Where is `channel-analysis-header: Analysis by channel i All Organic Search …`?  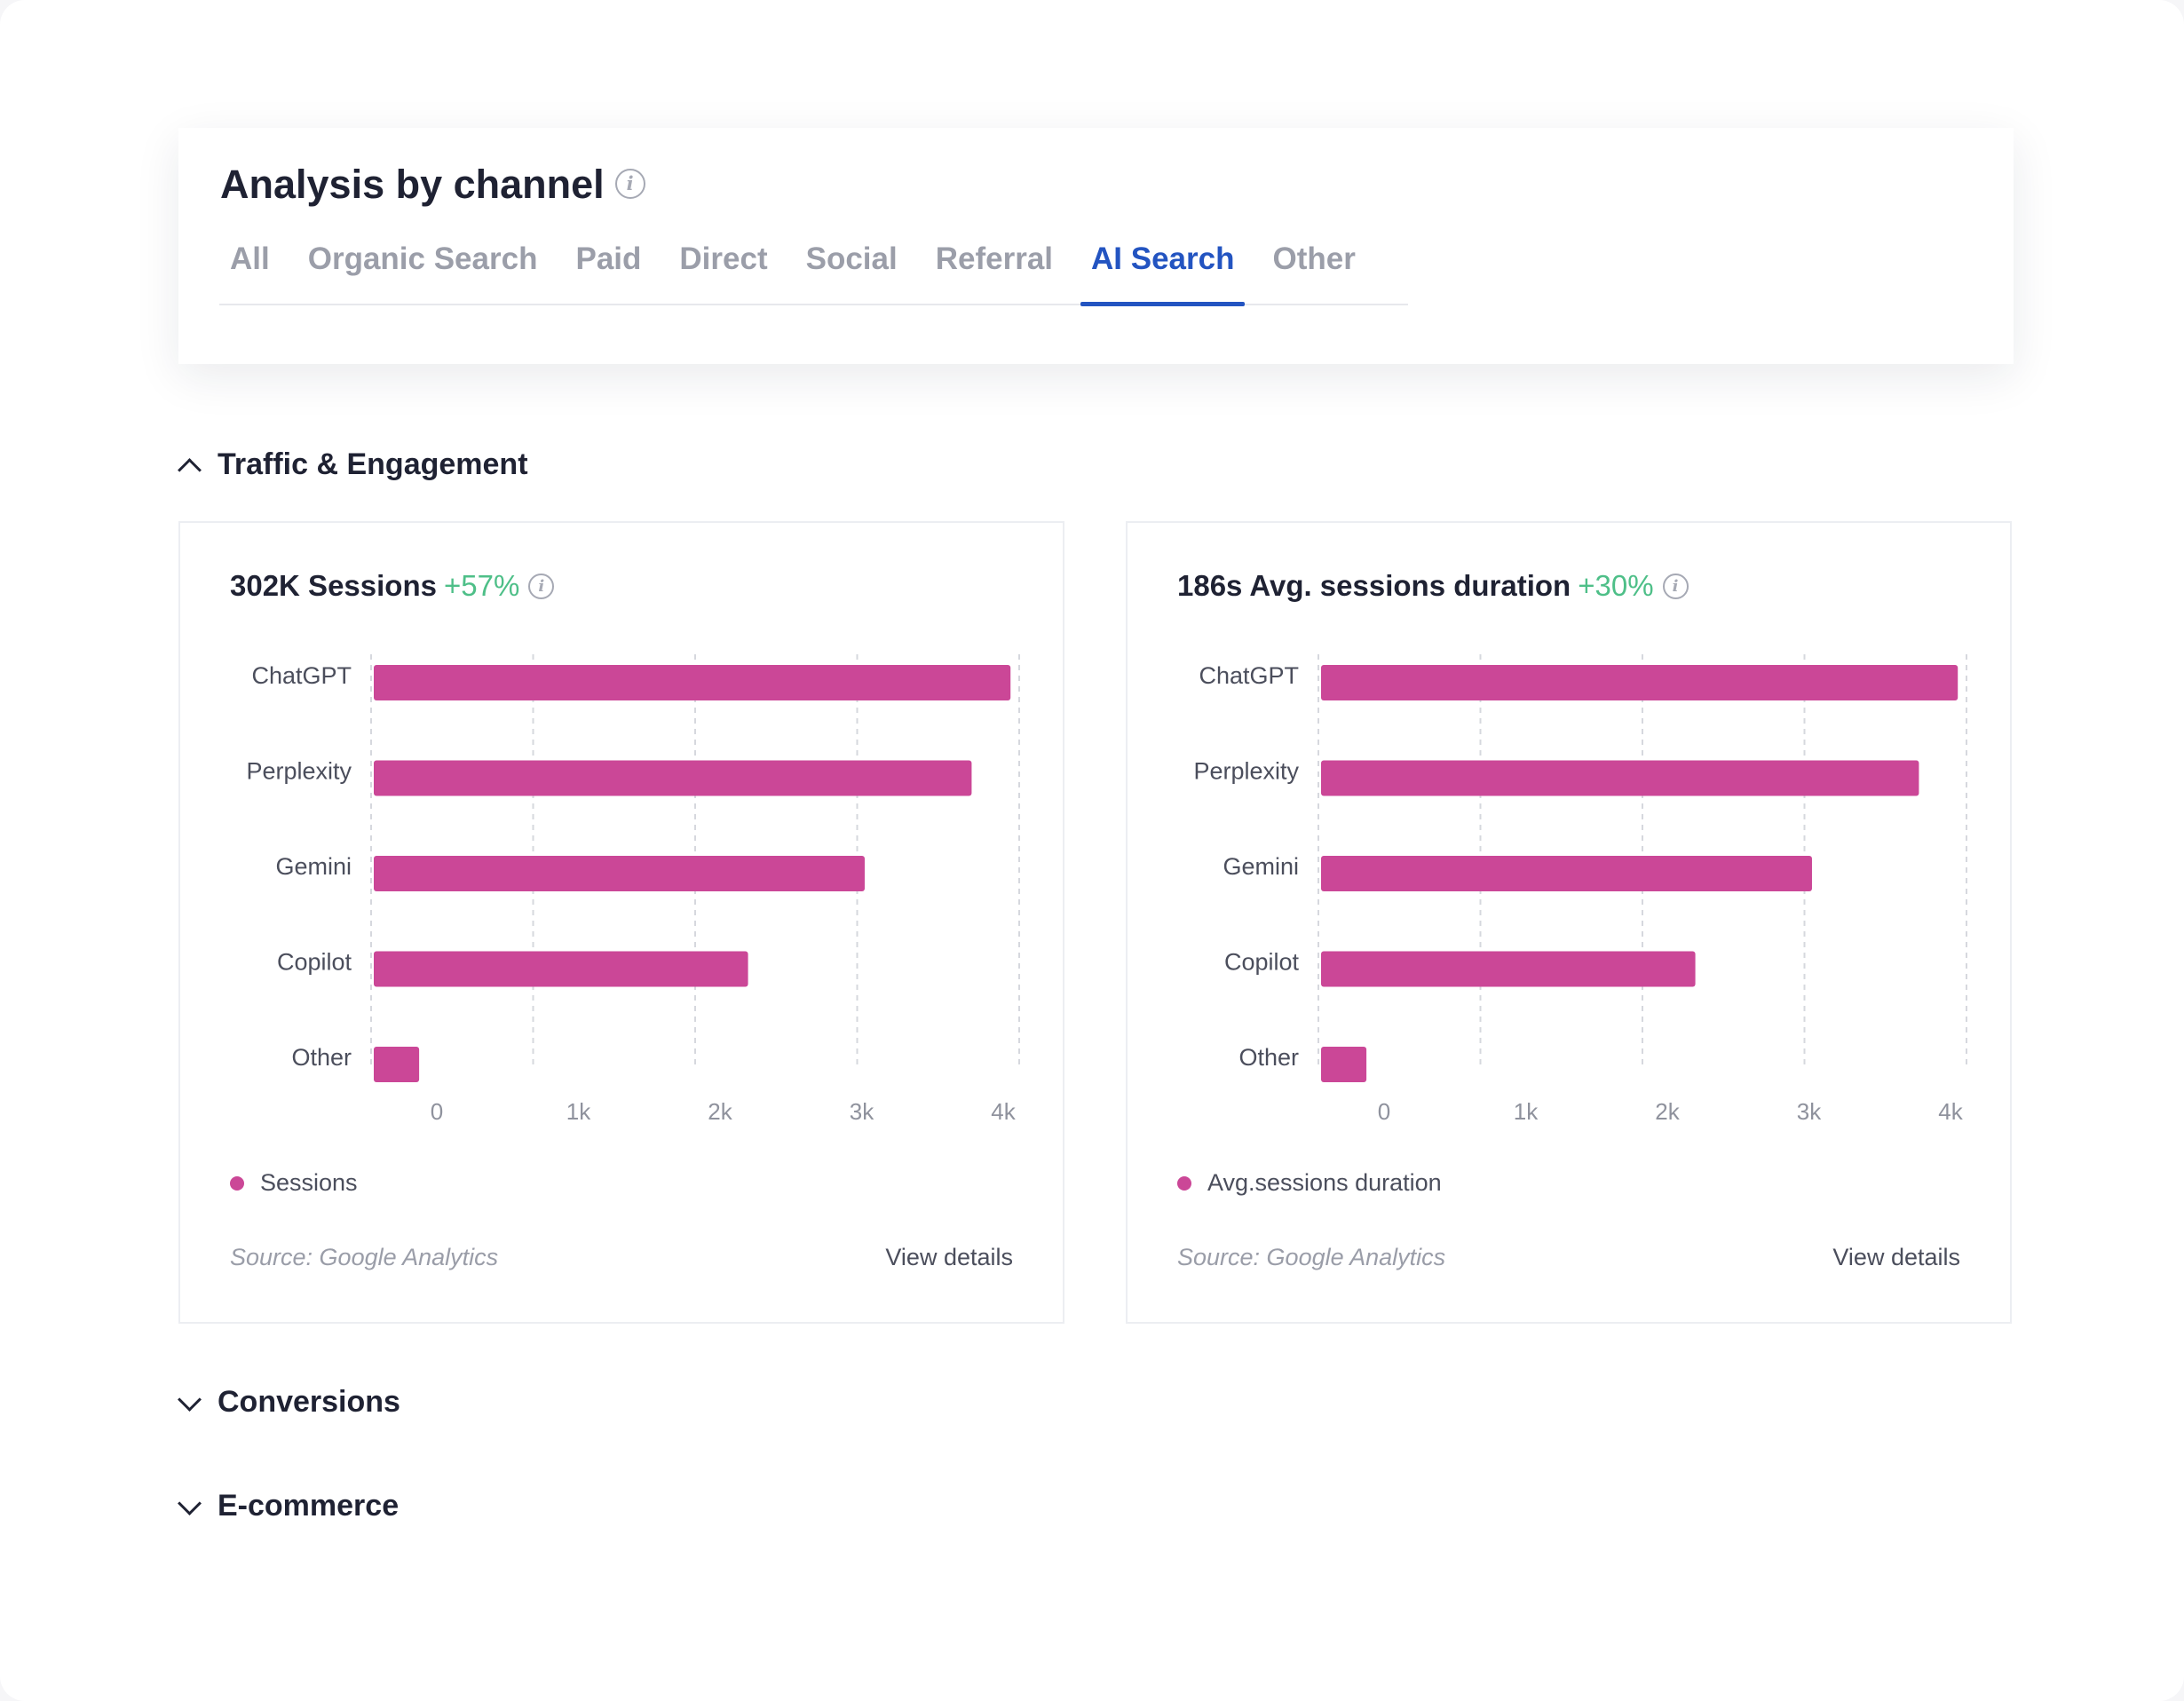 channel-analysis-header: Analysis by channel i All Organic Search … is located at coordinates (1096, 246).